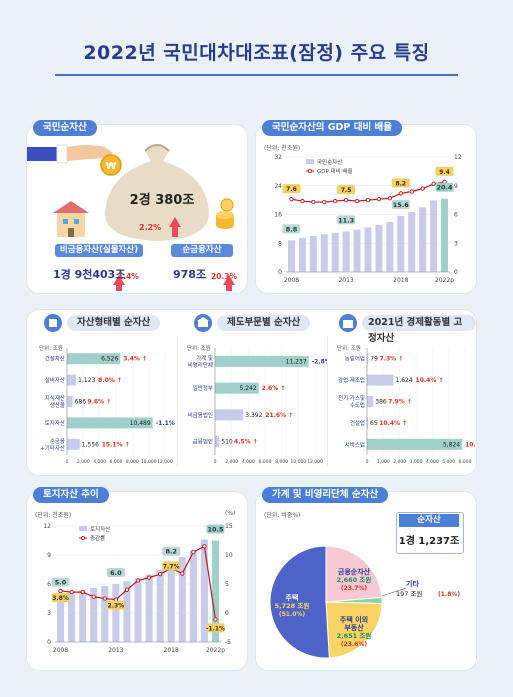  I want to click on category-label: 토지자산, so click(55, 423).